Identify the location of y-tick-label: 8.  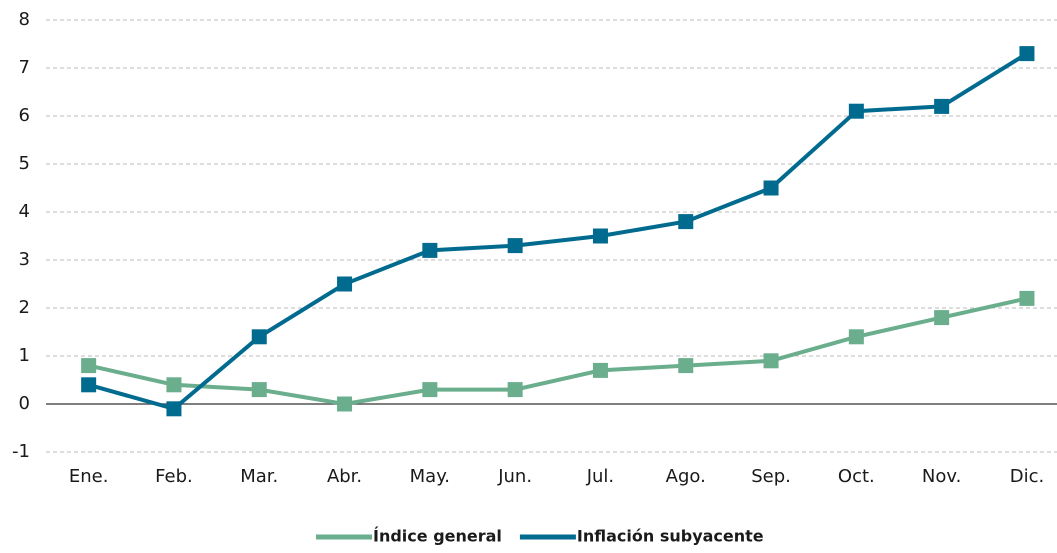
(24, 19).